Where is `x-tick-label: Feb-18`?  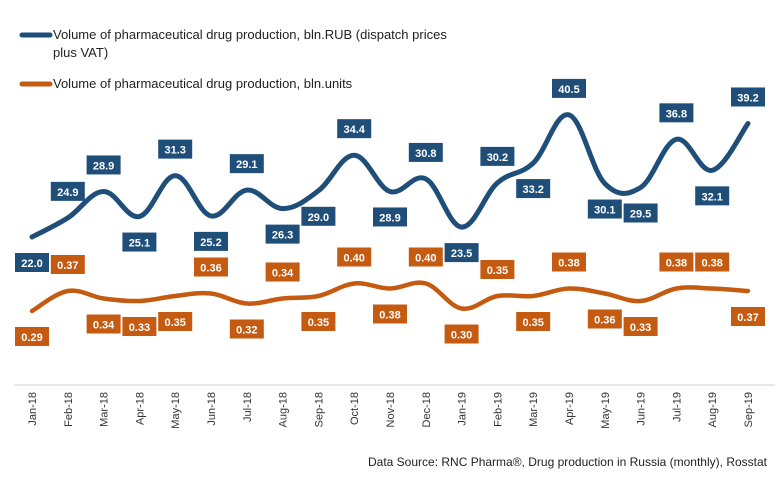 x-tick-label: Feb-18 is located at coordinates (69, 409).